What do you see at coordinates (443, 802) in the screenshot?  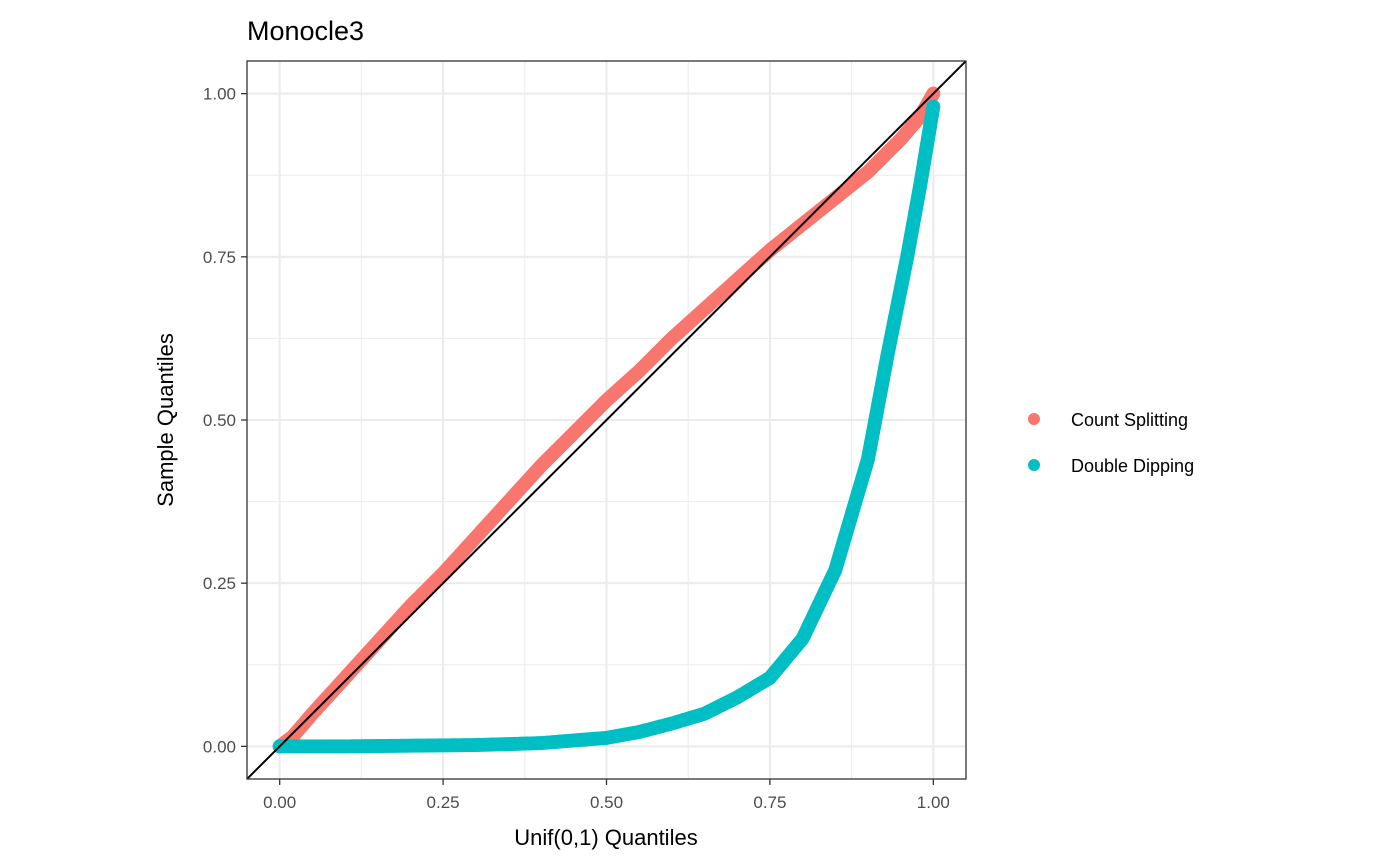 I see `x-tick-label: 0.25` at bounding box center [443, 802].